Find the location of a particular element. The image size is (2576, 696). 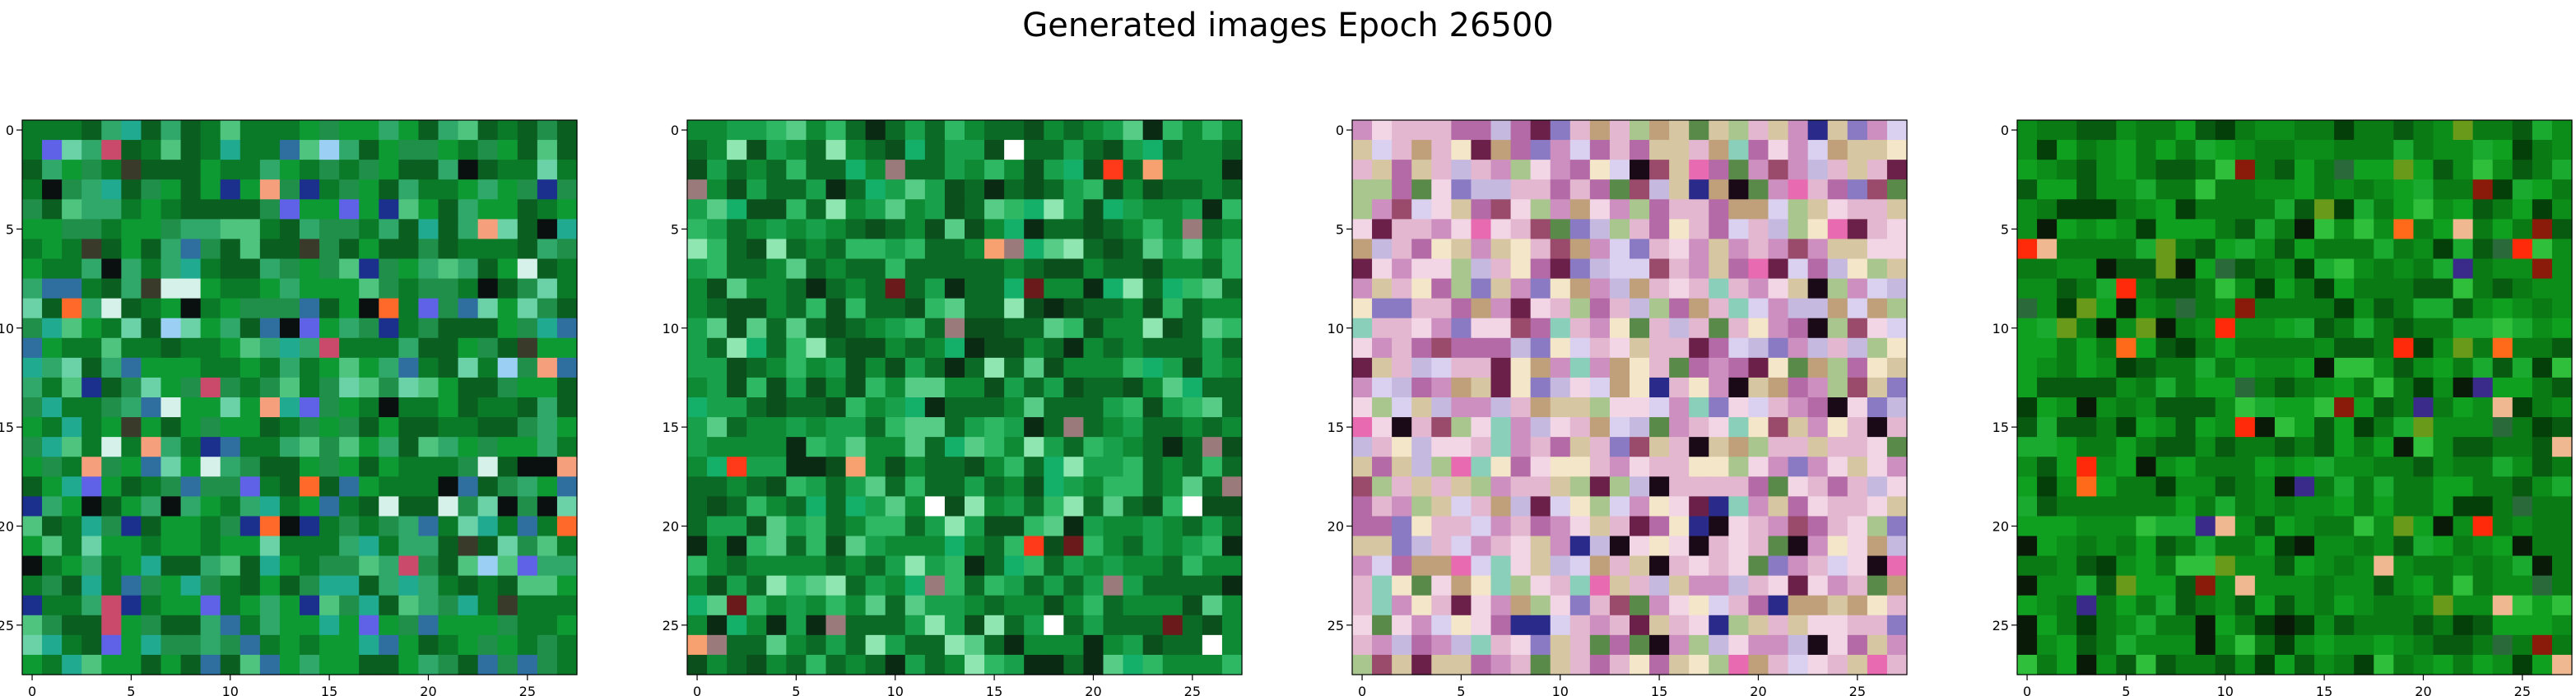

y-tick-label: 25 is located at coordinates (7, 625).